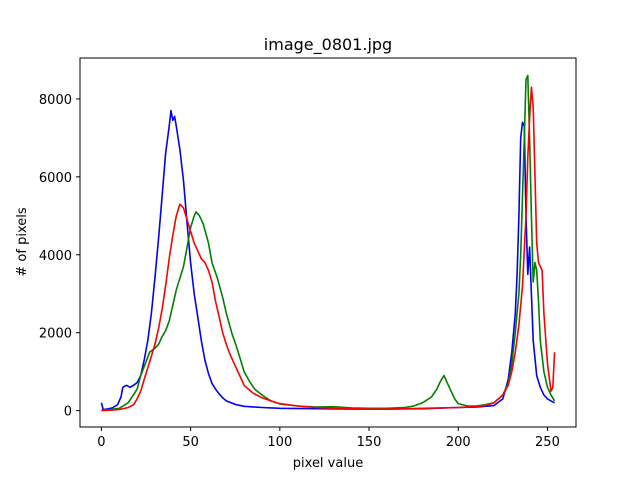 The image size is (640, 480). Describe the element at coordinates (547, 442) in the screenshot. I see `x-tick-label: 250` at that location.